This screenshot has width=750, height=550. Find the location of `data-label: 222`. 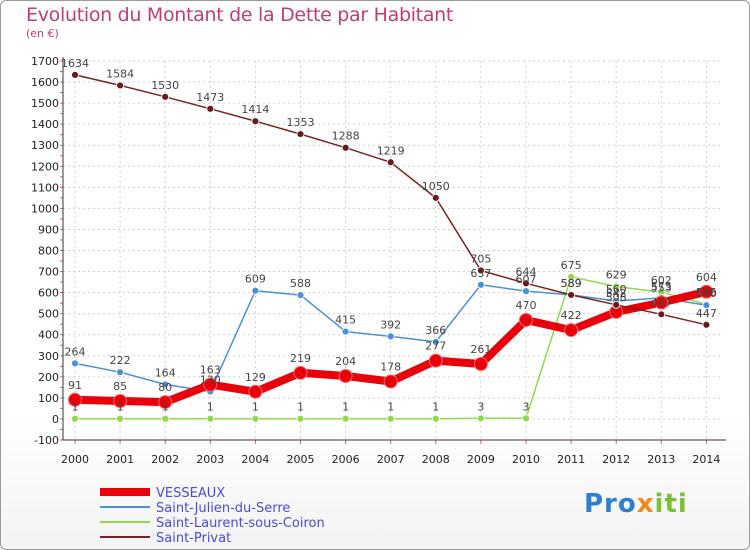

data-label: 222 is located at coordinates (120, 360).